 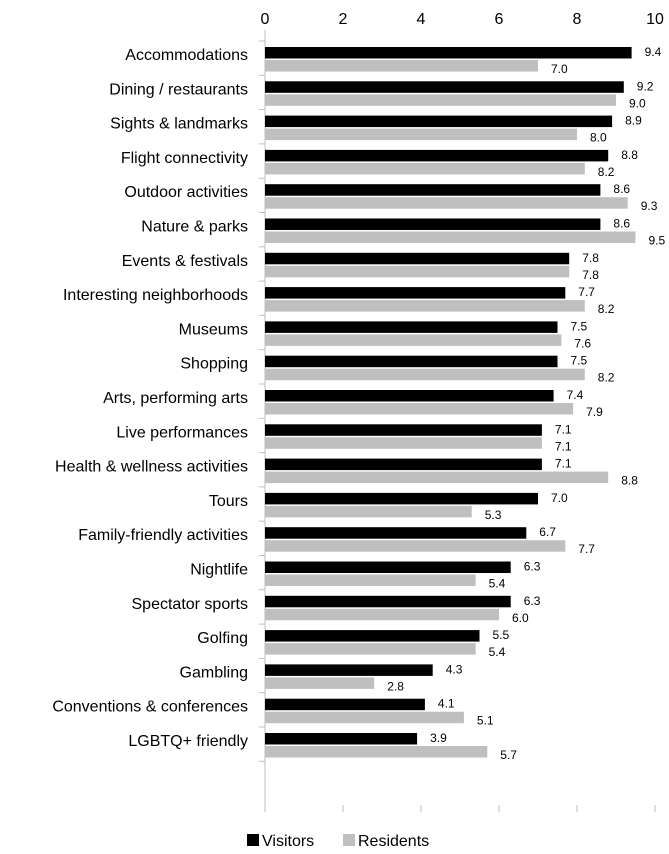 I want to click on data-label-visitors: 7.0, so click(x=559, y=498).